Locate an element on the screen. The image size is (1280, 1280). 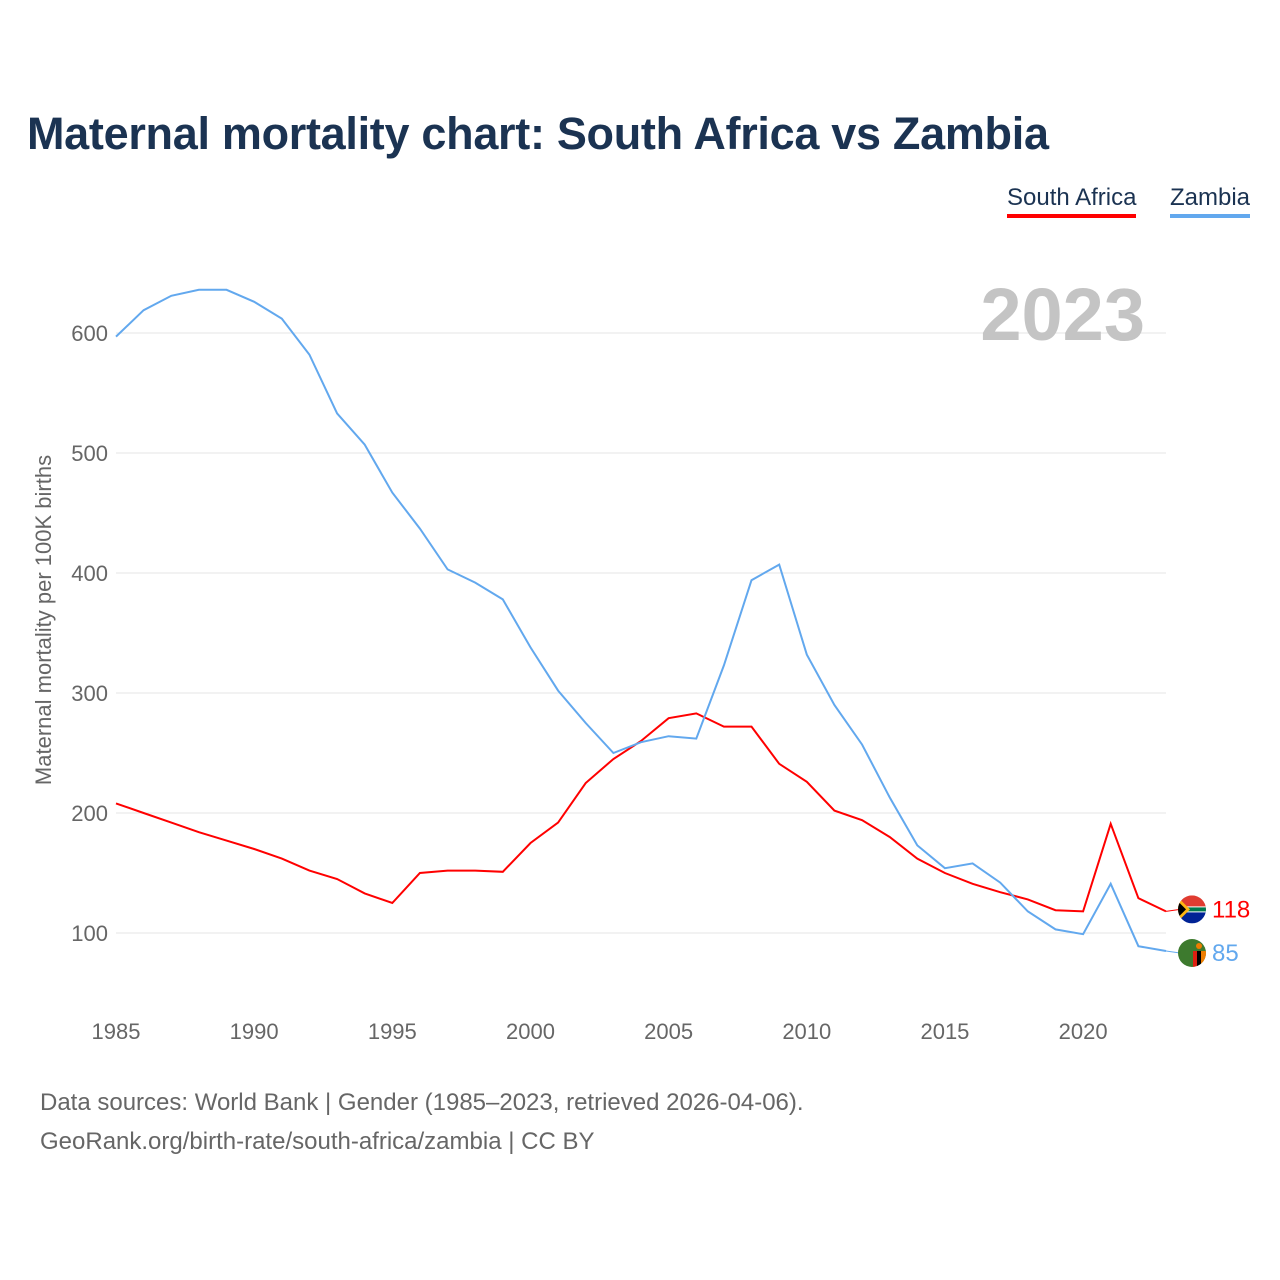
x-tick-label: 2005 is located at coordinates (668, 1031).